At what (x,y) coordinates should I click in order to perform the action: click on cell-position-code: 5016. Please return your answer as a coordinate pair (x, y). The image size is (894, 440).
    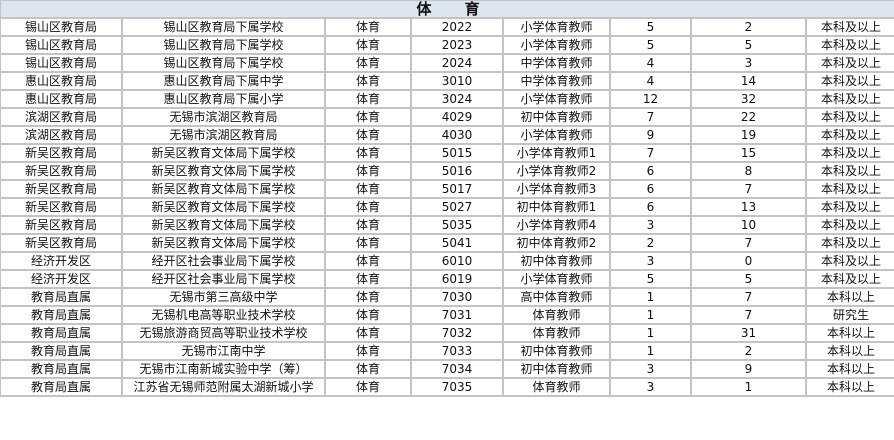
    Looking at the image, I should click on (457, 171).